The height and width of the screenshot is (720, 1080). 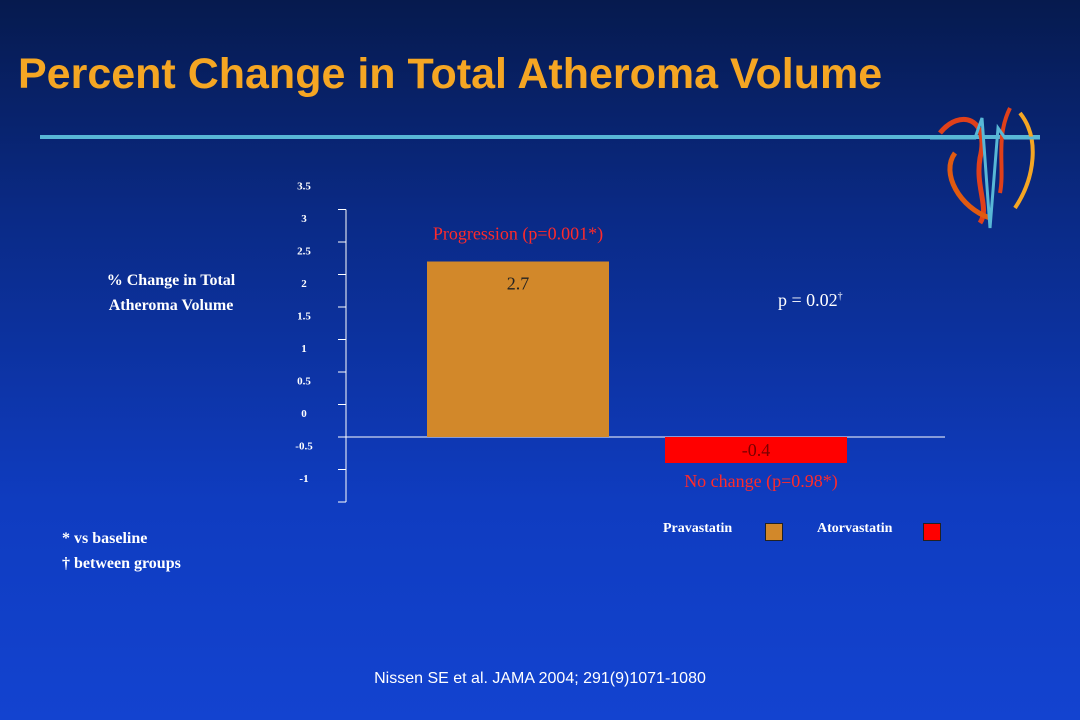 What do you see at coordinates (171, 293) in the screenshot?
I see `y-axis-title: % Change in Total Atheroma Volume` at bounding box center [171, 293].